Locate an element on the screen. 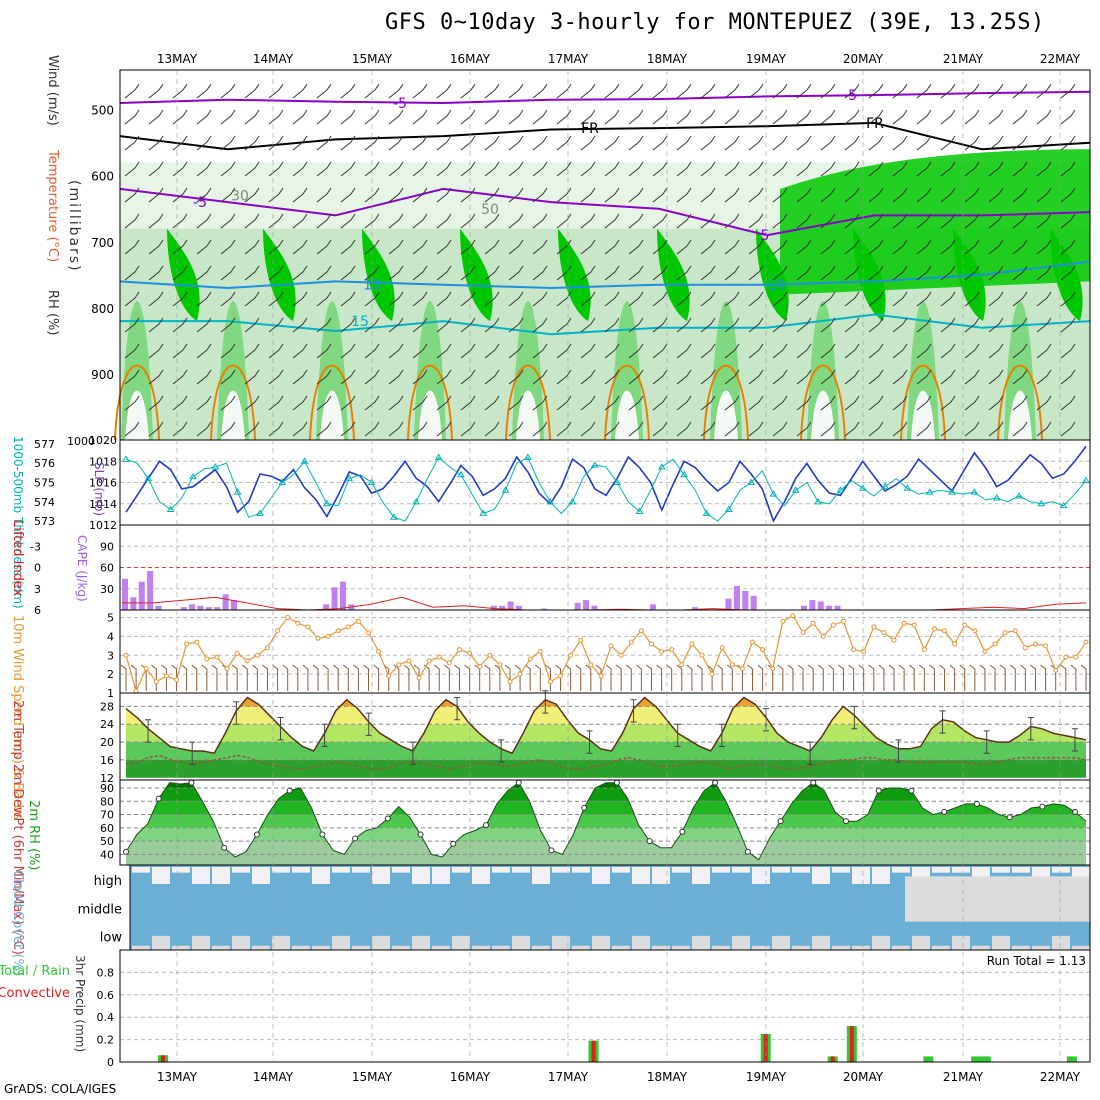  slp-axis-label: SLP (mb) is located at coordinates (99, 489).